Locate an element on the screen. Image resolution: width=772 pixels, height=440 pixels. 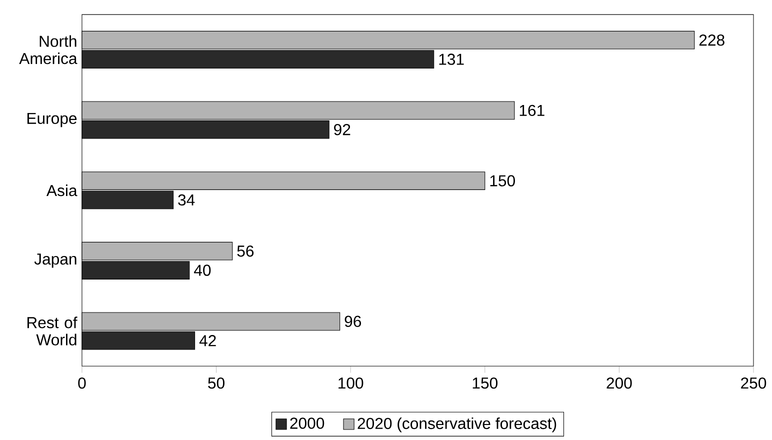
data-label: 96 is located at coordinates (353, 321).